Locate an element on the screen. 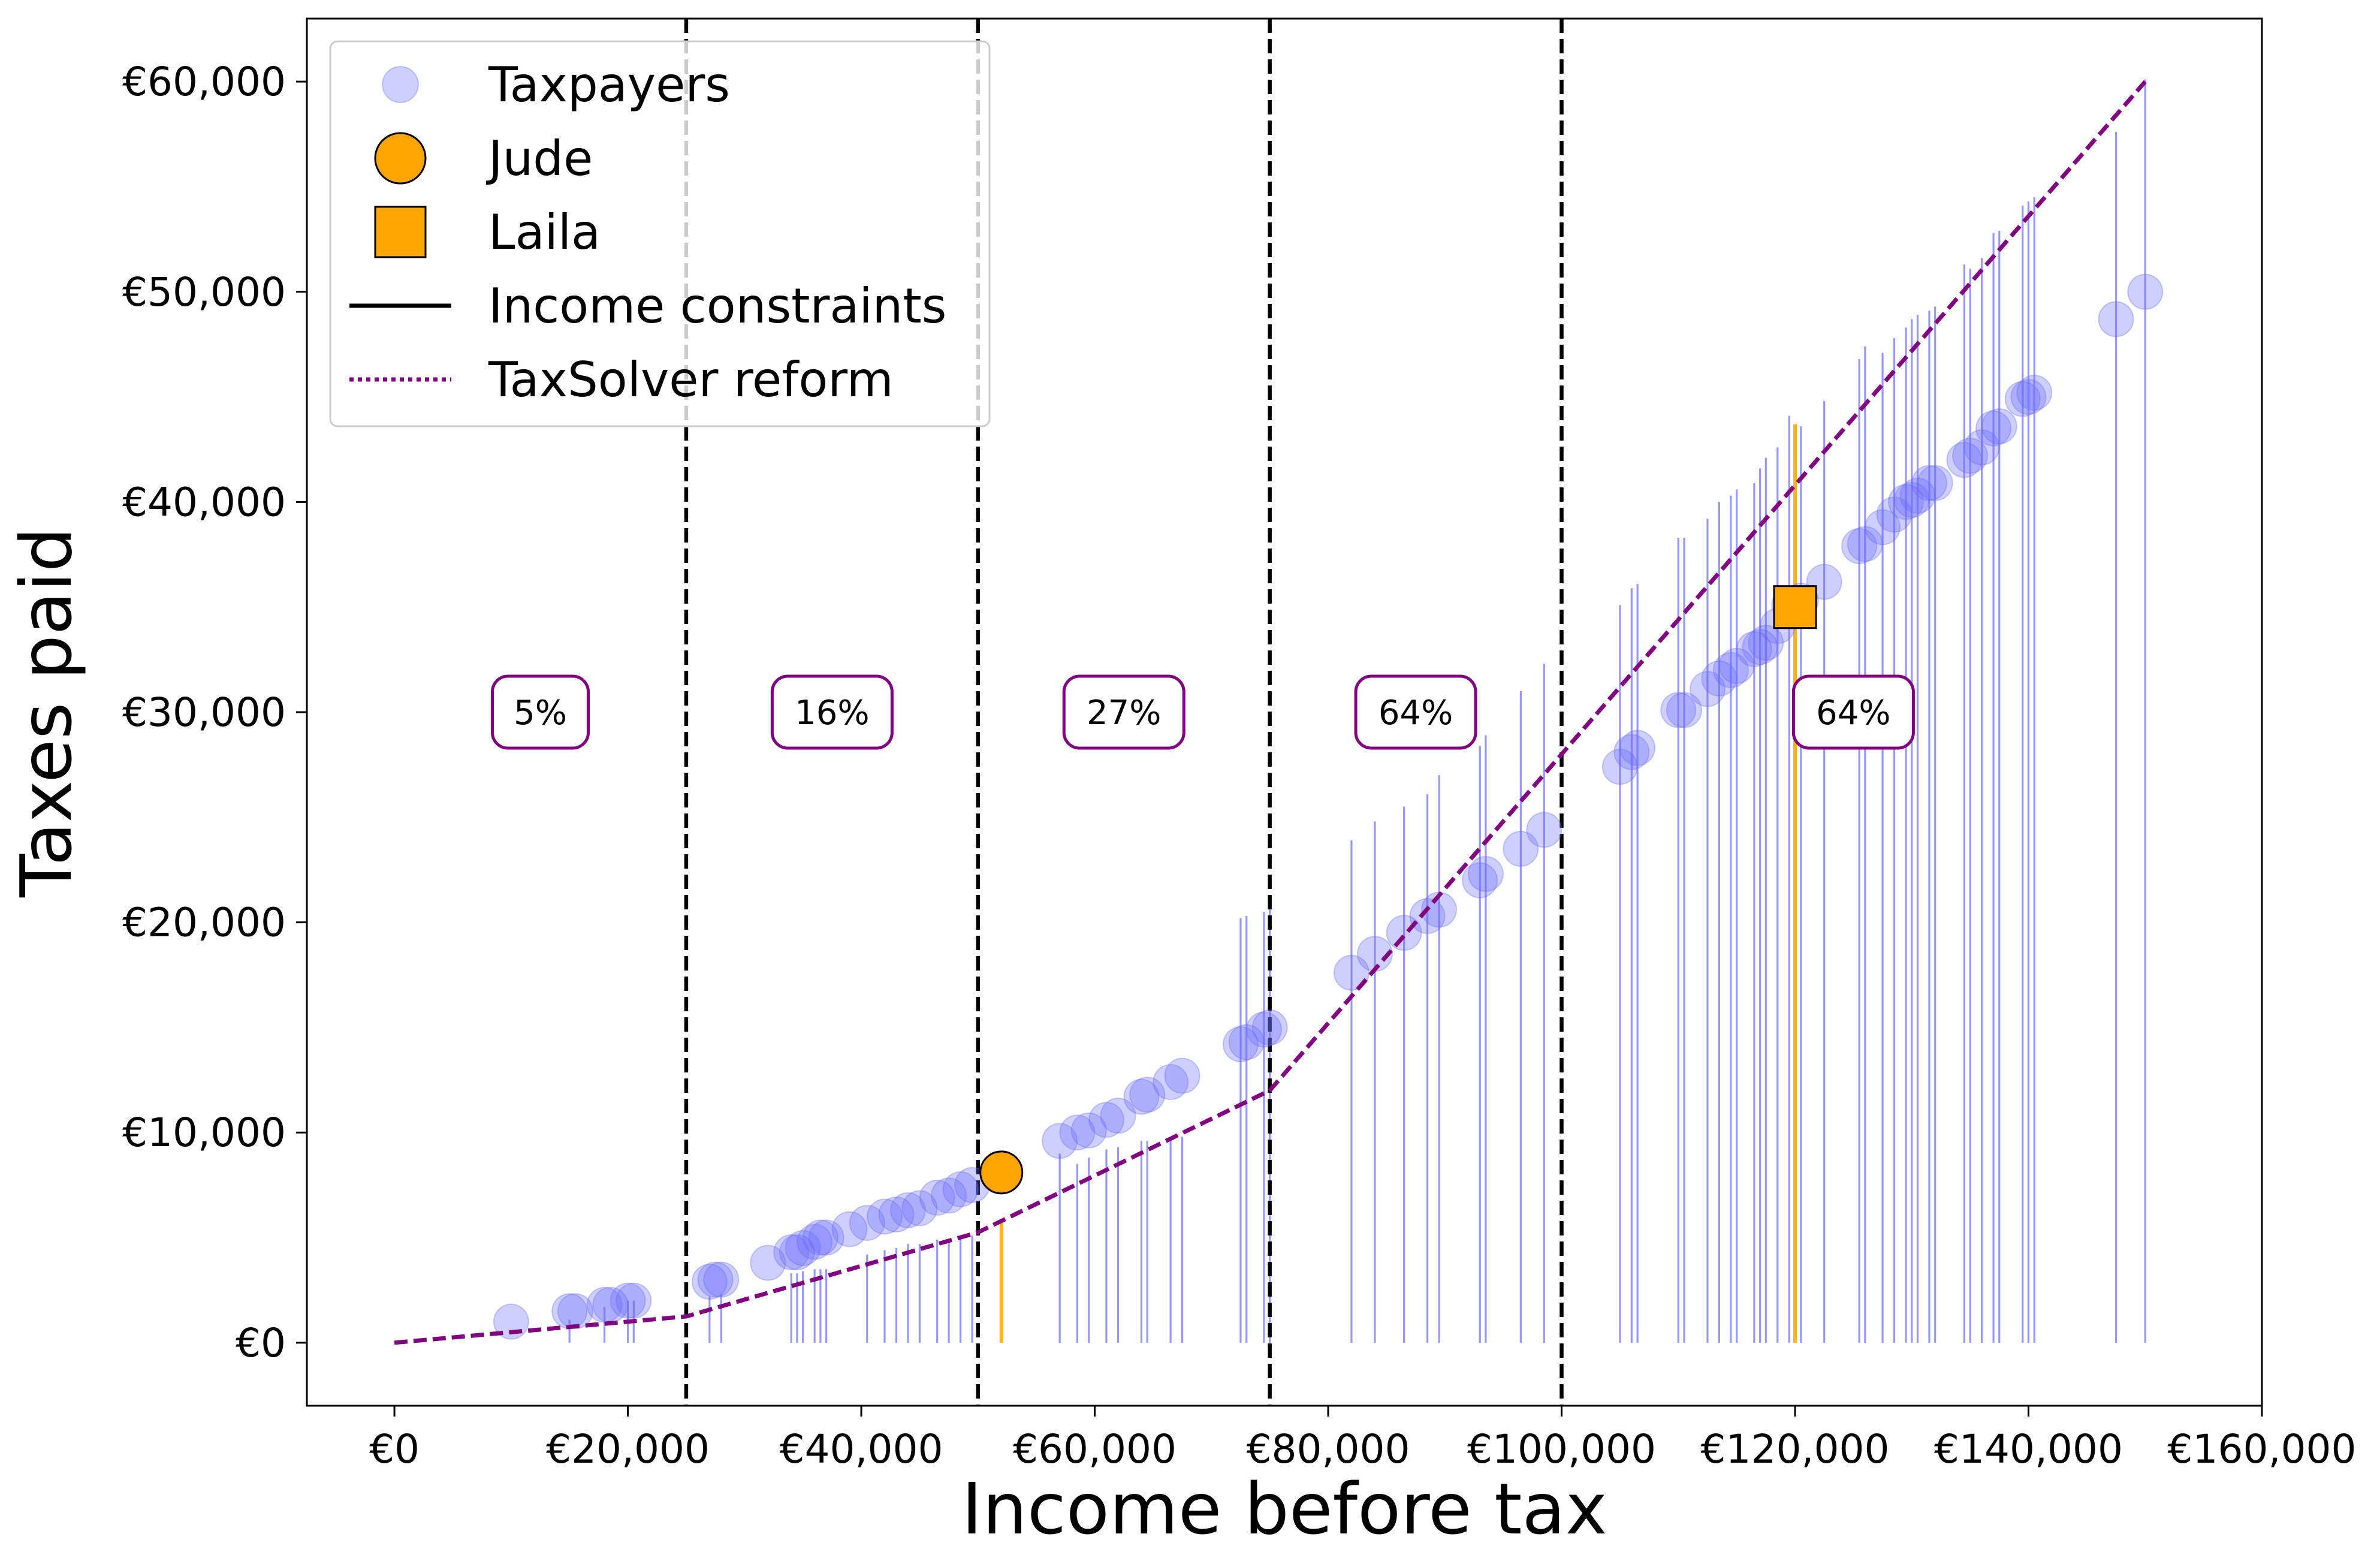 Image resolution: width=2380 pixels, height=1564 pixels. y-tick-label: €60,000 is located at coordinates (204, 82).